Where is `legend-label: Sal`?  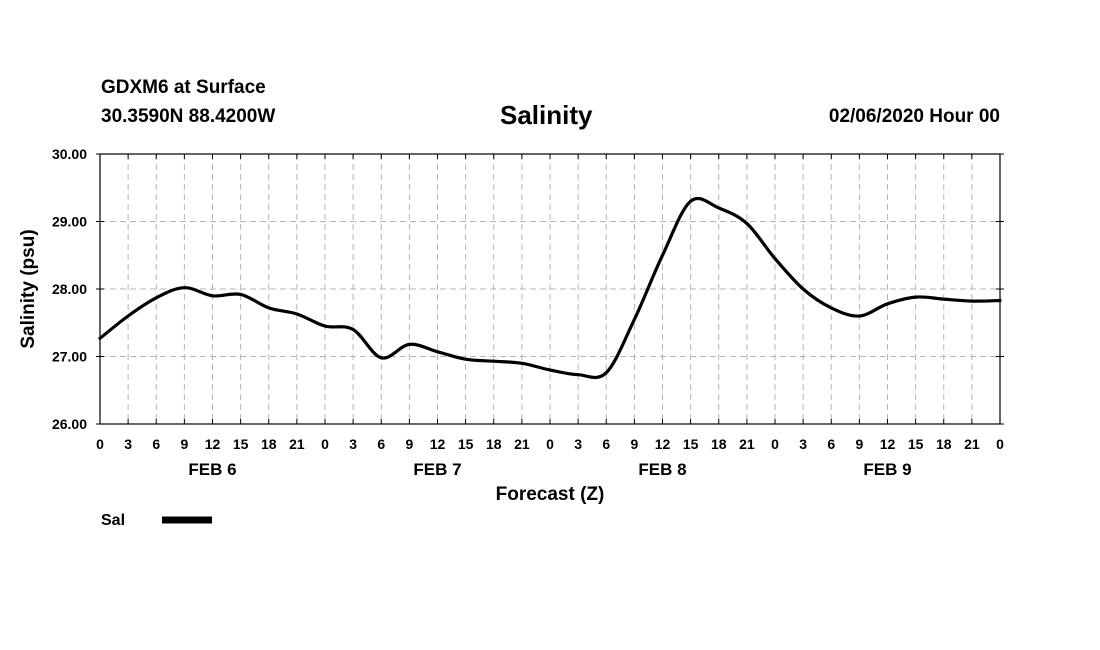 legend-label: Sal is located at coordinates (113, 520).